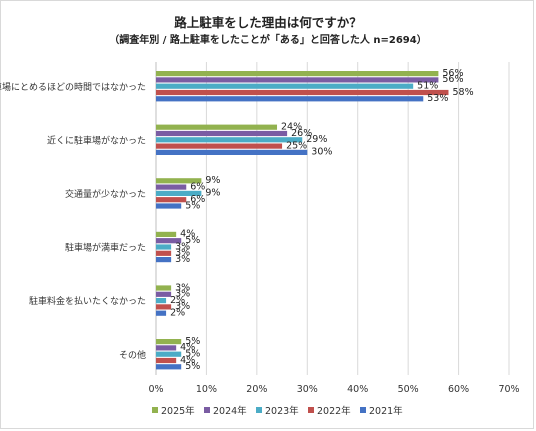 The height and width of the screenshot is (431, 536). I want to click on category-label: 駐車場にとめるほどの時間ではなかった, so click(73, 87).